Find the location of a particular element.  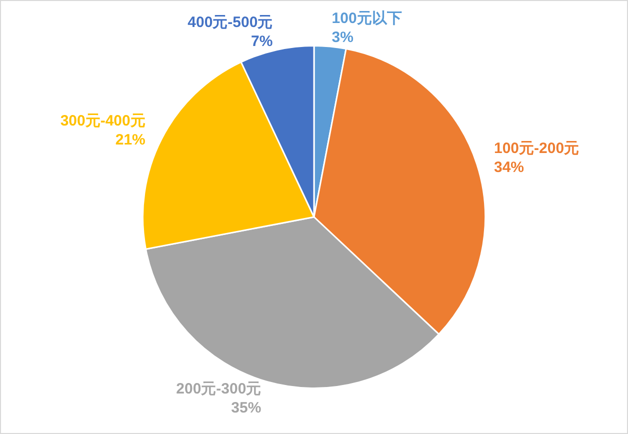

slice-label: 200元-300元 is located at coordinates (219, 389).